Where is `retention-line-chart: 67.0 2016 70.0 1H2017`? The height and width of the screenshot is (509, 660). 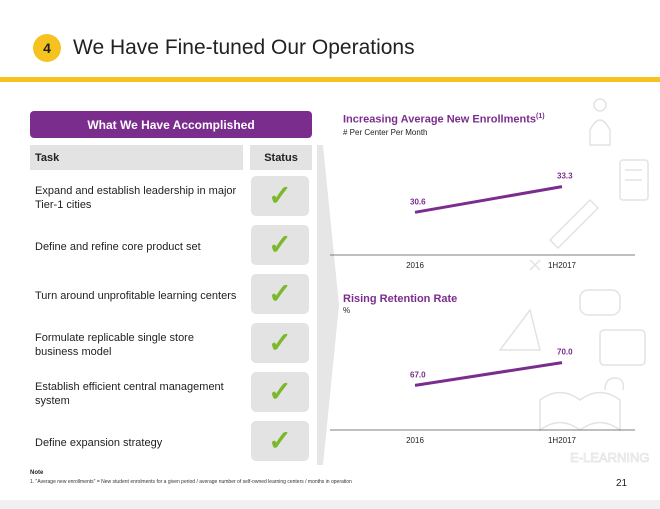
retention-line-chart: 67.0 2016 70.0 1H2017 is located at coordinates (482, 396).